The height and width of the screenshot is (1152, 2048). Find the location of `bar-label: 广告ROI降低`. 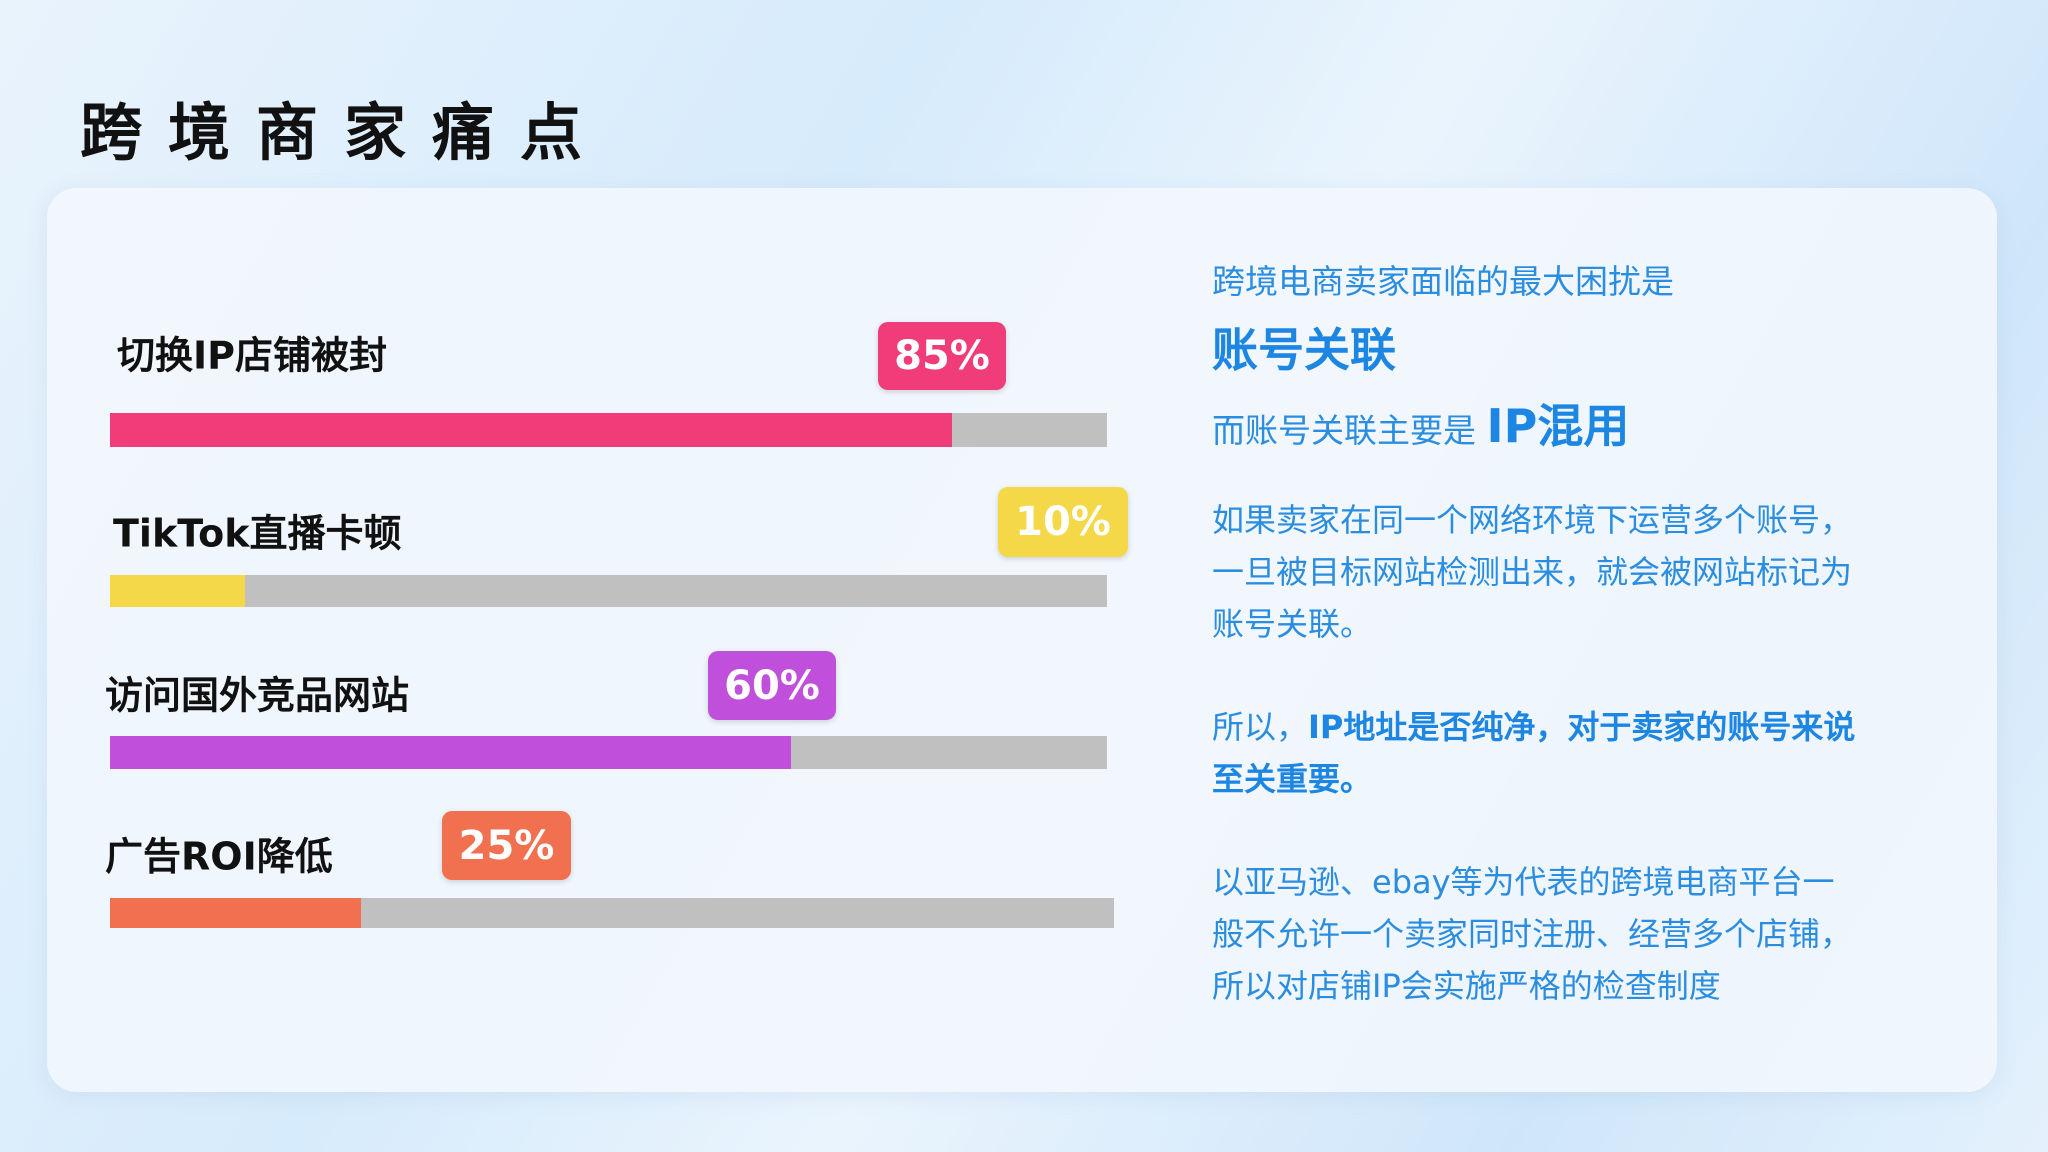

bar-label: 广告ROI降低 is located at coordinates (219, 856).